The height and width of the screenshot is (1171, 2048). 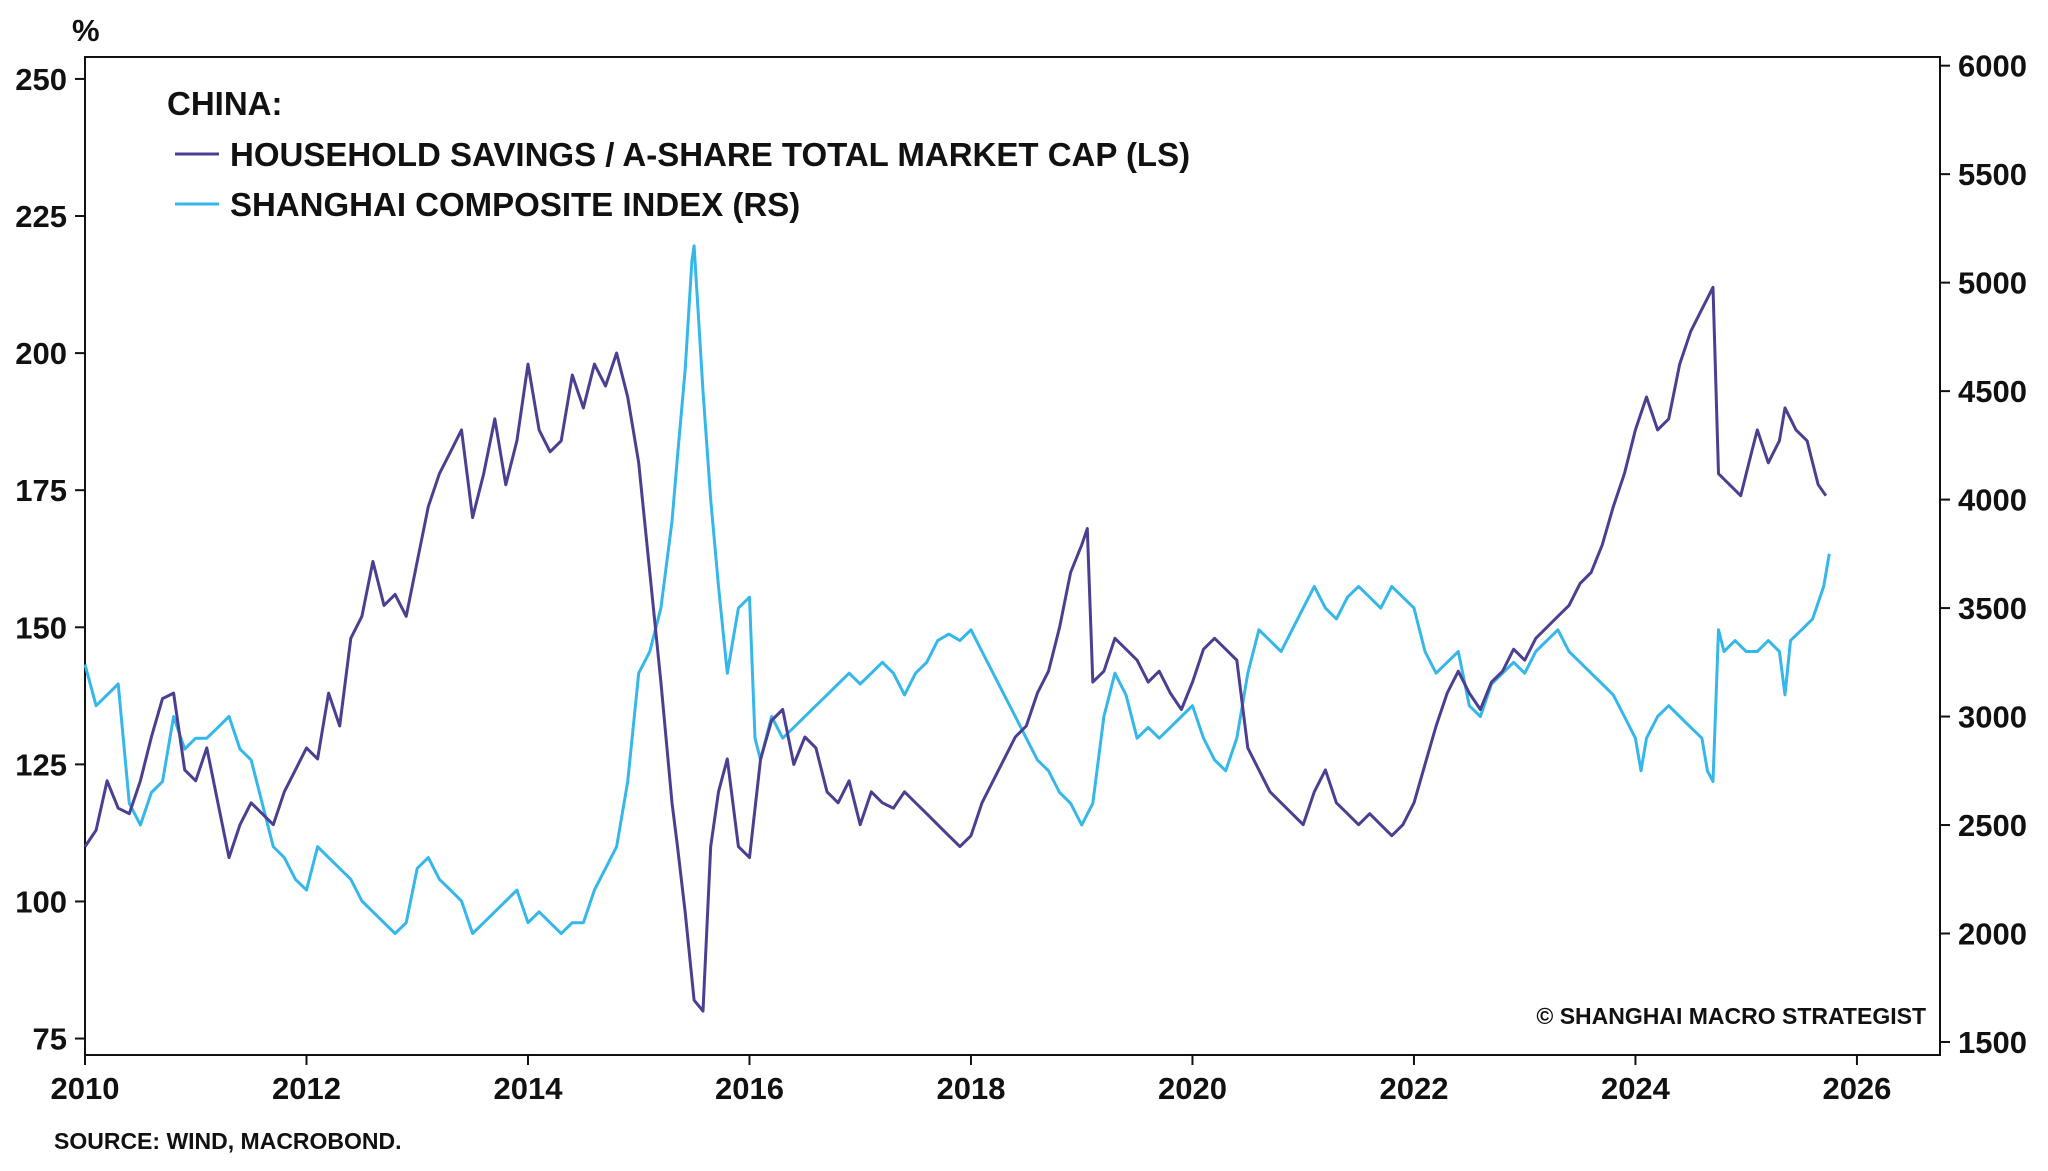 What do you see at coordinates (1413, 1088) in the screenshot?
I see `x-tick-label: 2022` at bounding box center [1413, 1088].